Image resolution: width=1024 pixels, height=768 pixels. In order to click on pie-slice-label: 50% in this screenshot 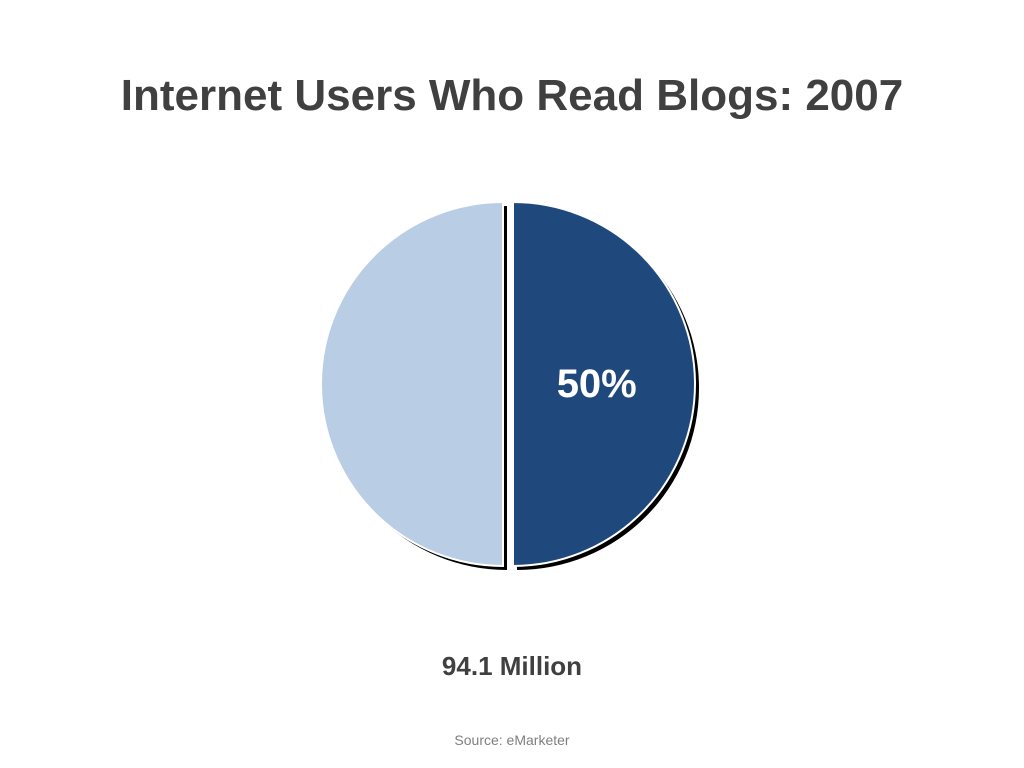, I will do `click(597, 384)`.